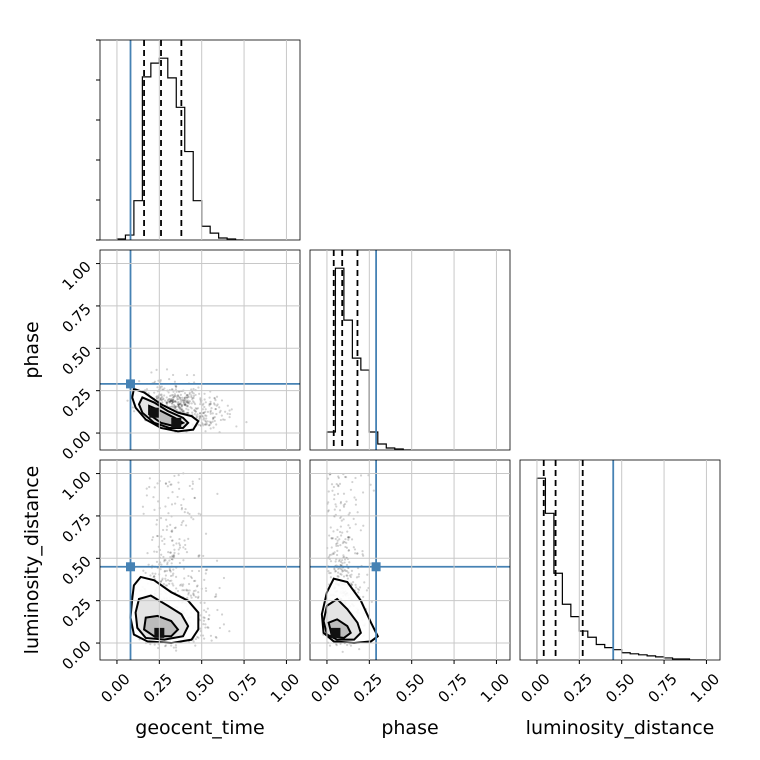 The image size is (760, 760). What do you see at coordinates (409, 728) in the screenshot?
I see `x-axis-label-phase: phase` at bounding box center [409, 728].